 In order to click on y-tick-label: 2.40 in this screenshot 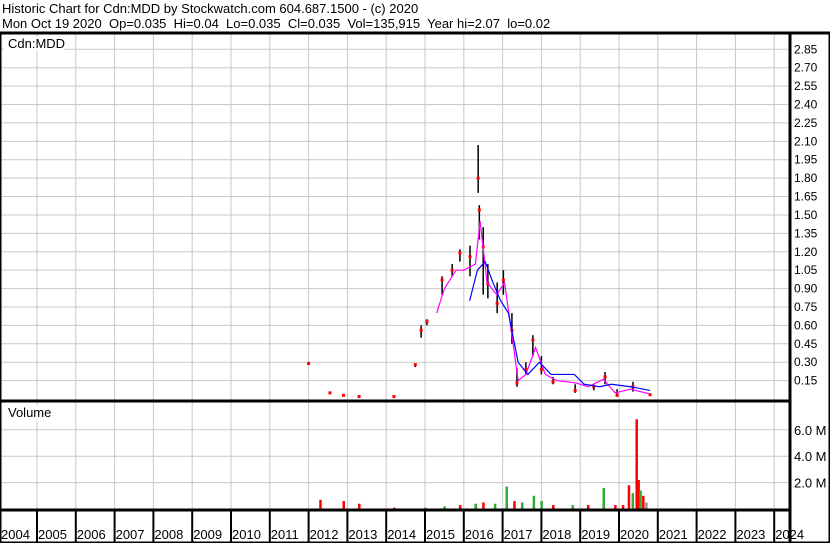, I will do `click(806, 105)`.